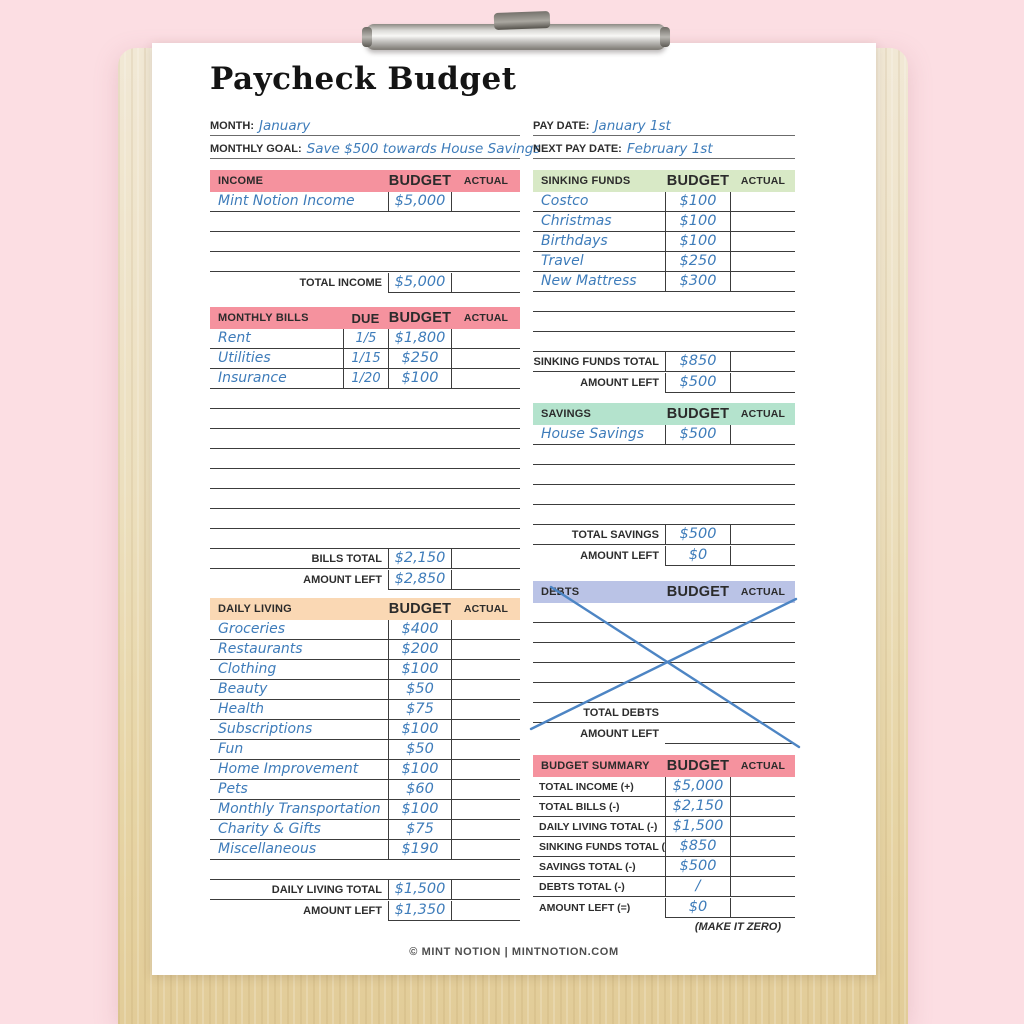  I want to click on total-row: DAILY LIVING TOTAL $1,500, so click(365, 890).